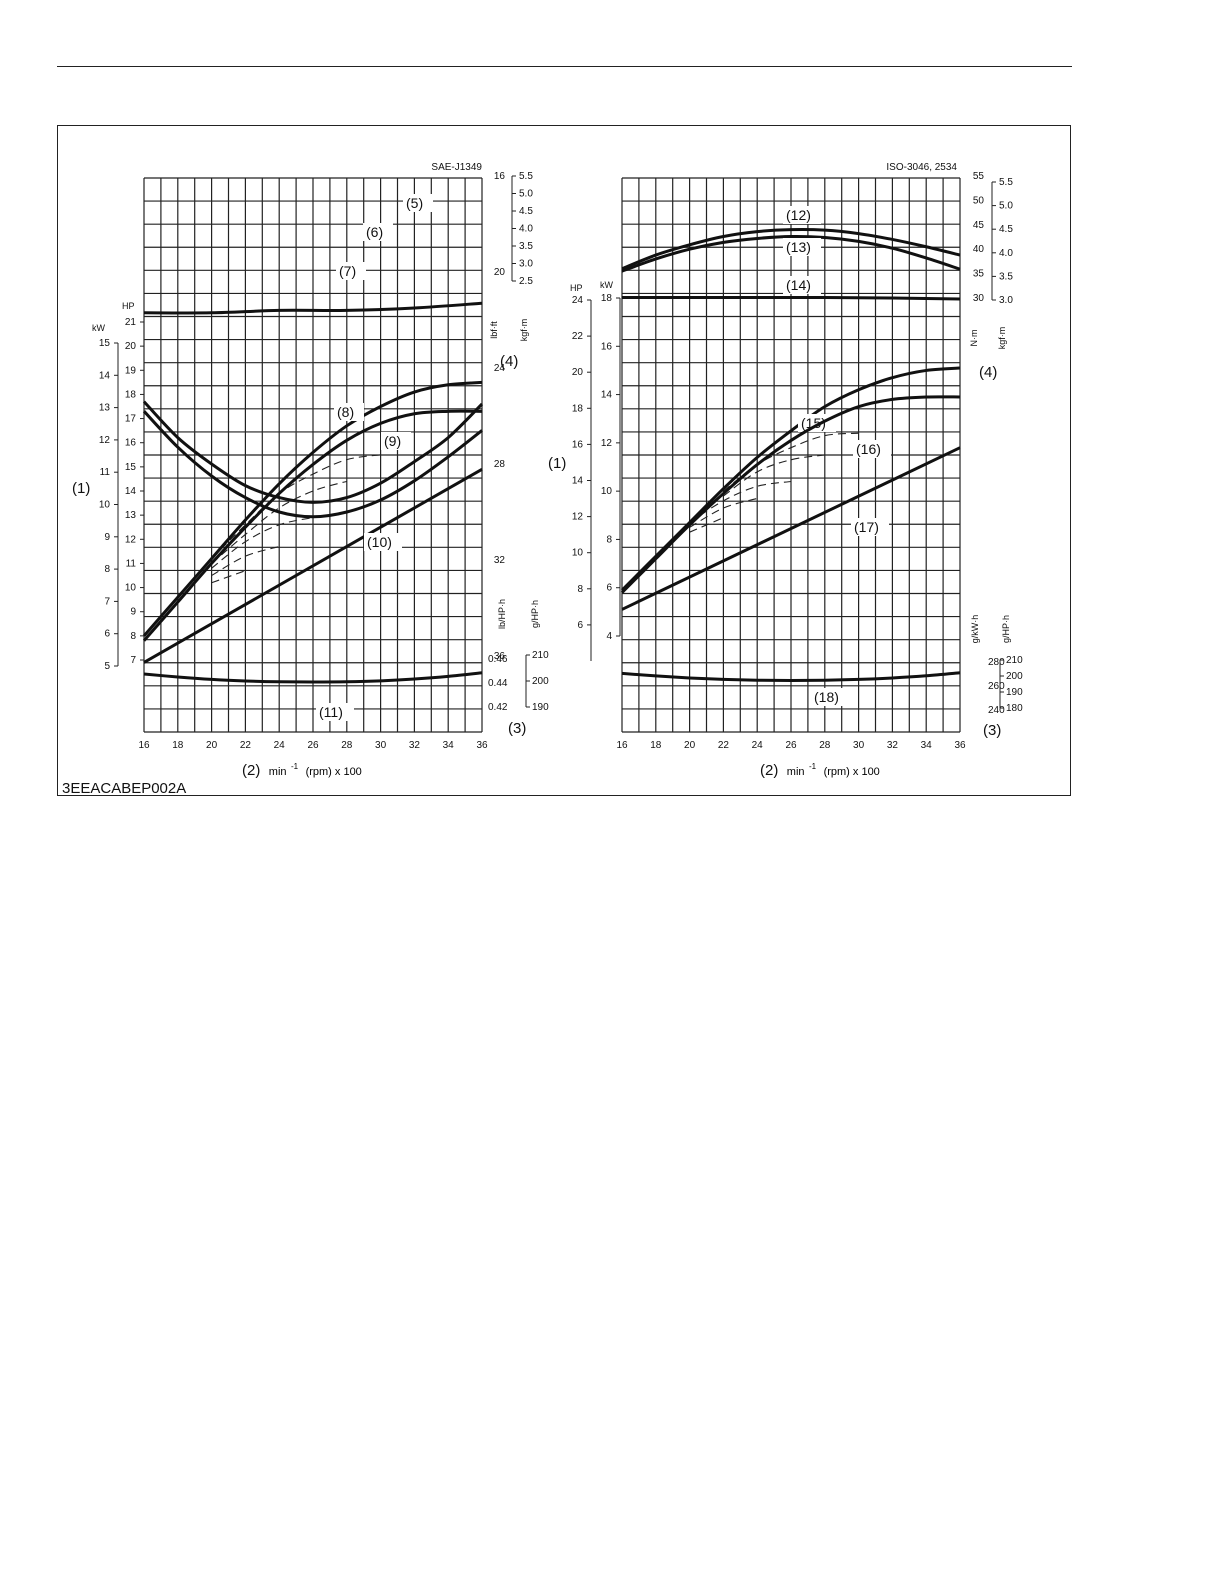 This screenshot has width=1224, height=1584. I want to click on torque-secondary-tick-label: 5.5, so click(526, 176).